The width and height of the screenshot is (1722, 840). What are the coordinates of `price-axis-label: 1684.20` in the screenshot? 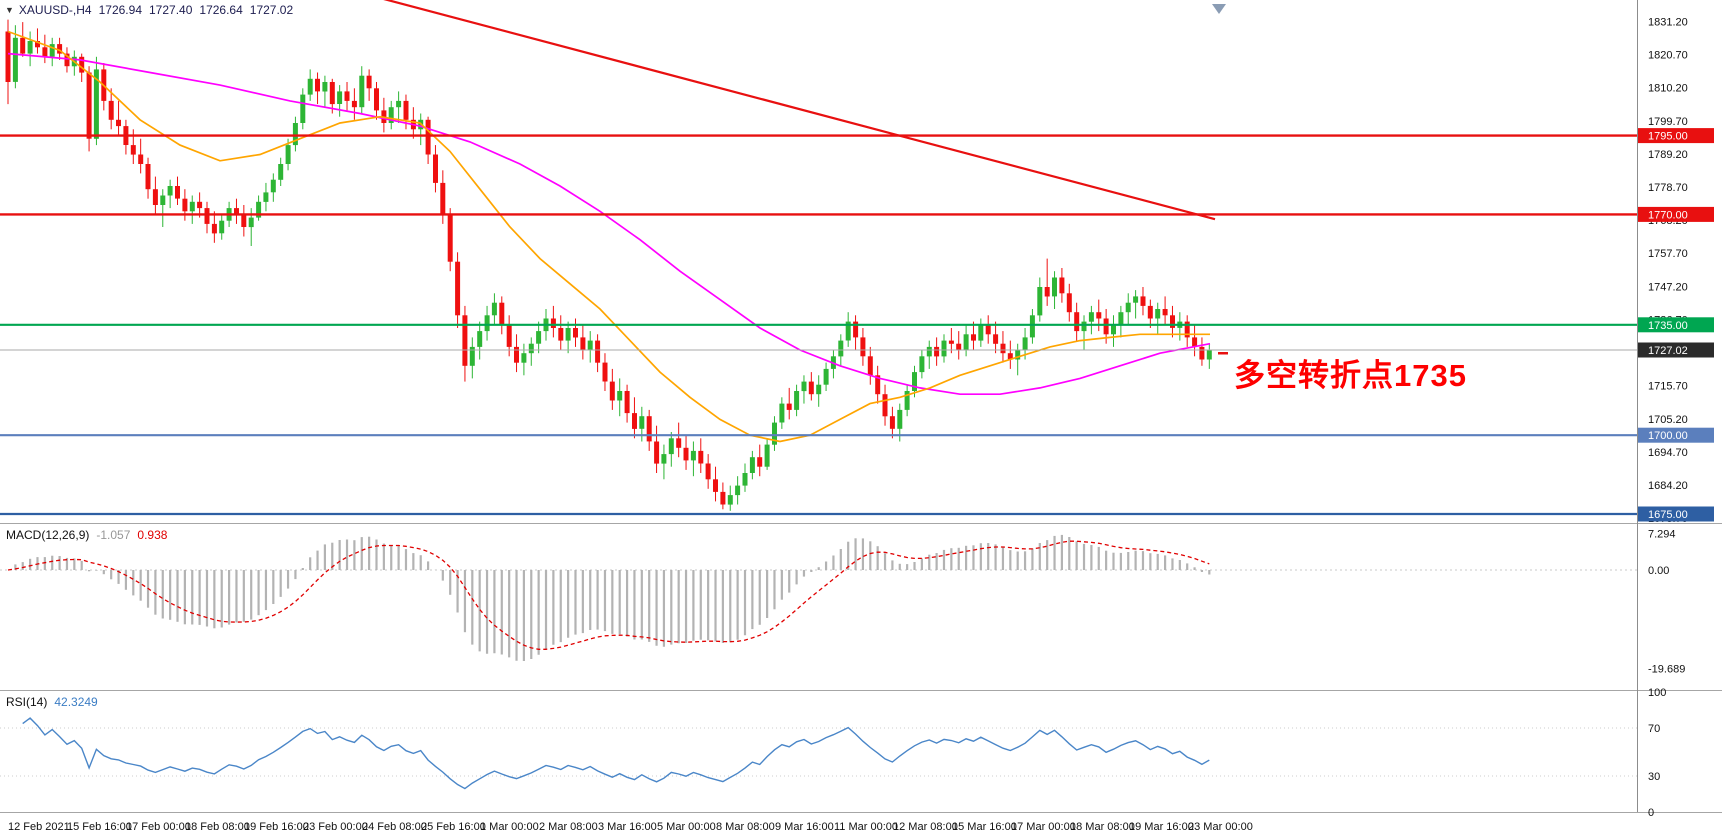 It's located at (1668, 486).